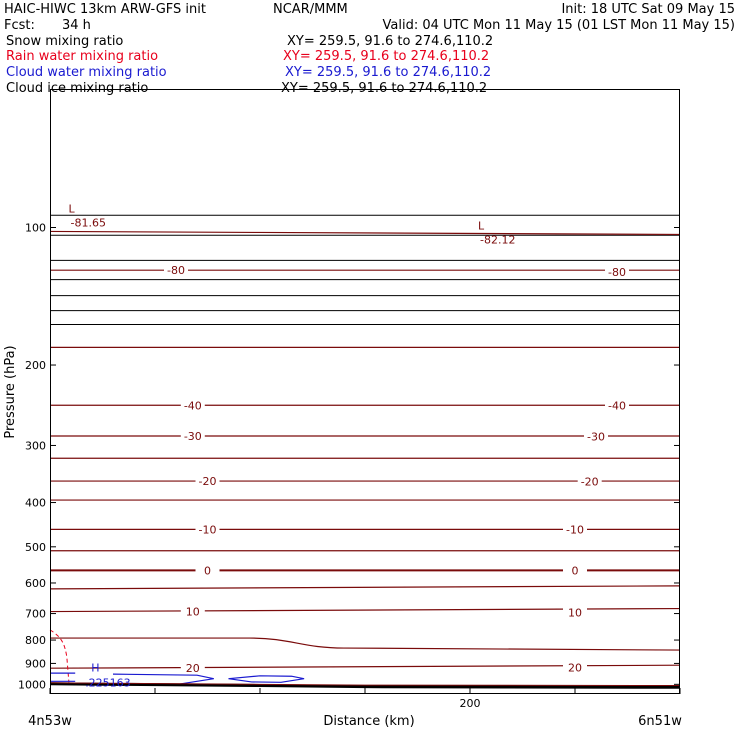 The height and width of the screenshot is (740, 740). Describe the element at coordinates (266, 679) in the screenshot. I see `cloud-contour` at that location.